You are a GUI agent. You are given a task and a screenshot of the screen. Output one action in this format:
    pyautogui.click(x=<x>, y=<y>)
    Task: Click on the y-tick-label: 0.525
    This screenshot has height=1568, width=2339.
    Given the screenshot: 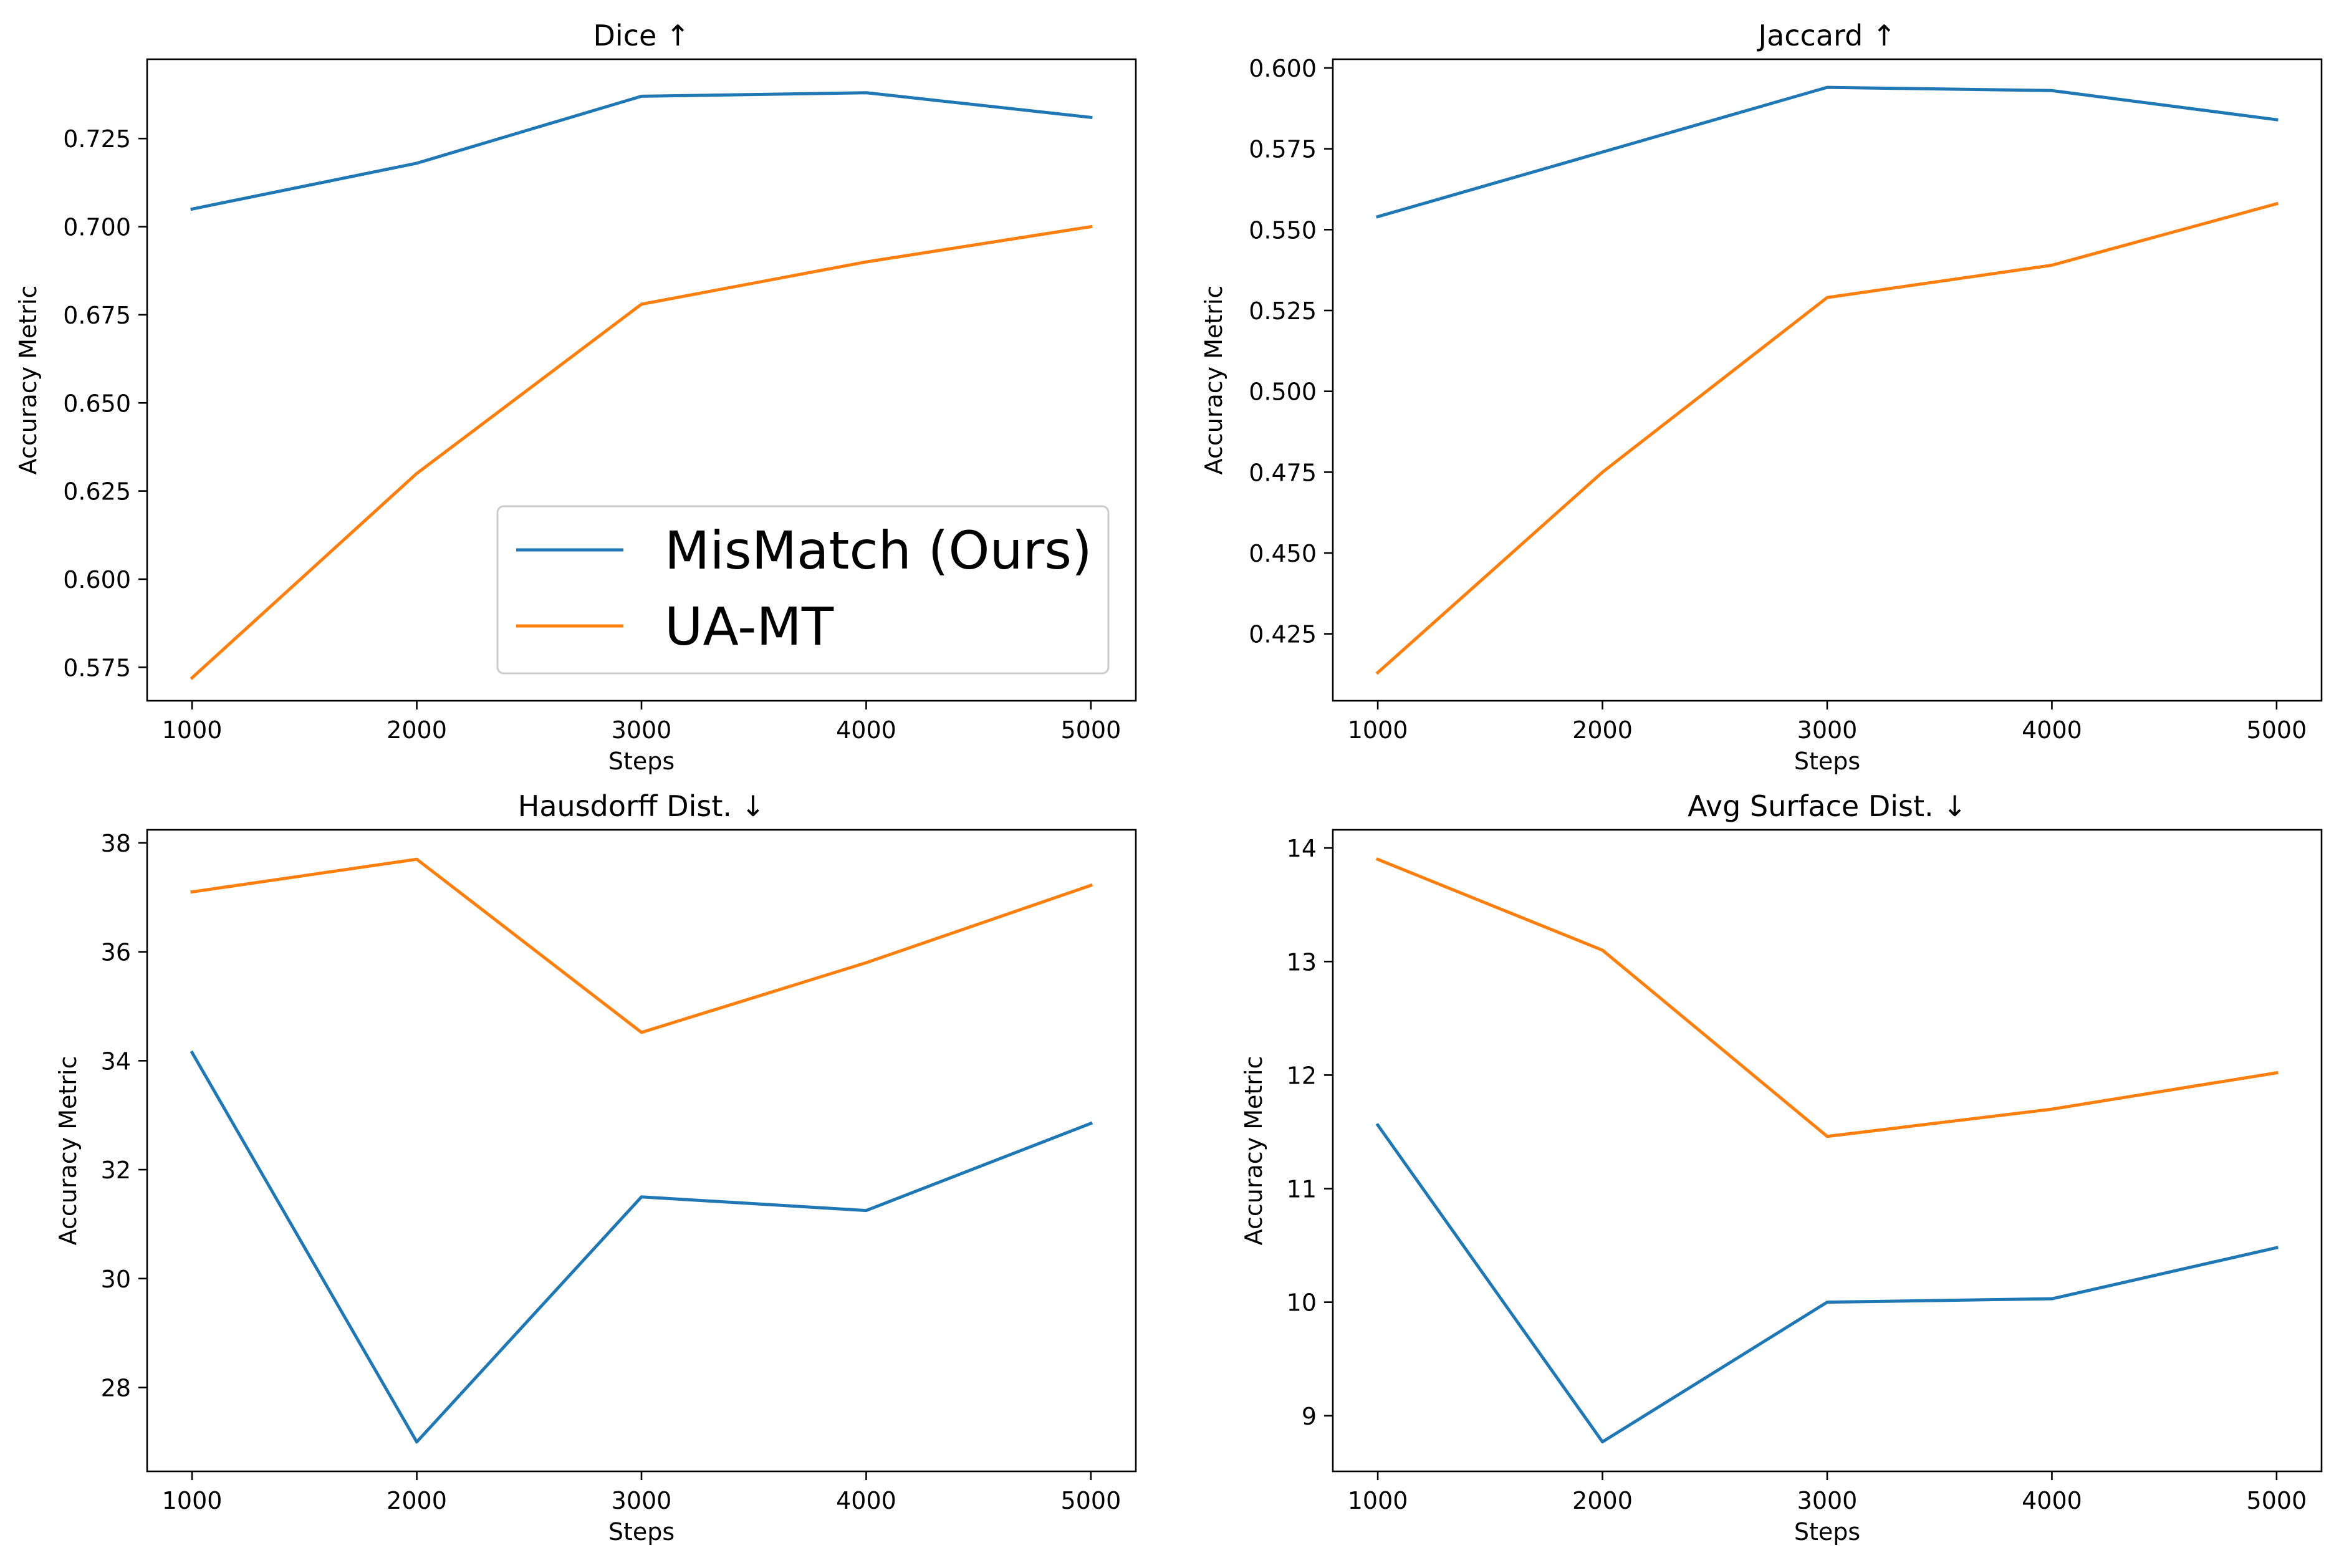 What is the action you would take?
    pyautogui.click(x=1283, y=311)
    